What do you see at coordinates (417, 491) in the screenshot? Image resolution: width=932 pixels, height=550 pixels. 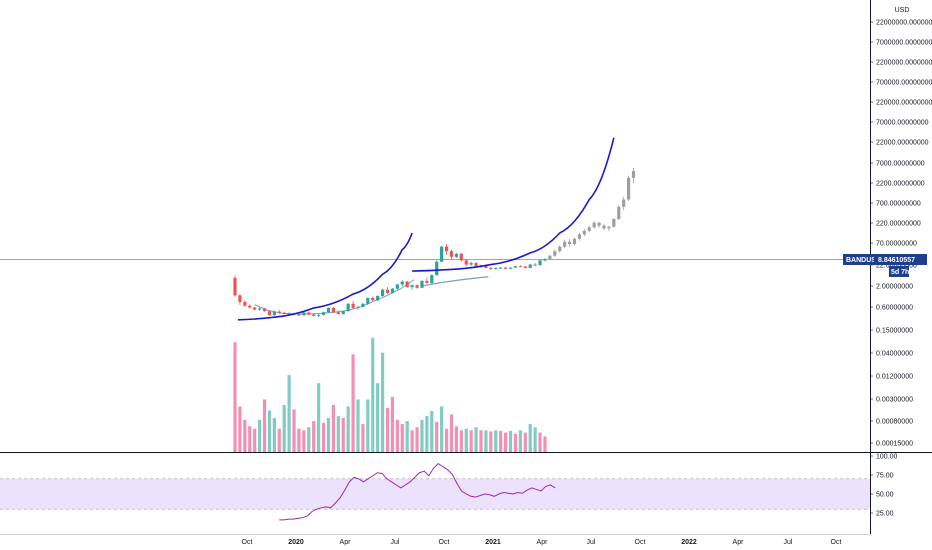 I see `rsi-line` at bounding box center [417, 491].